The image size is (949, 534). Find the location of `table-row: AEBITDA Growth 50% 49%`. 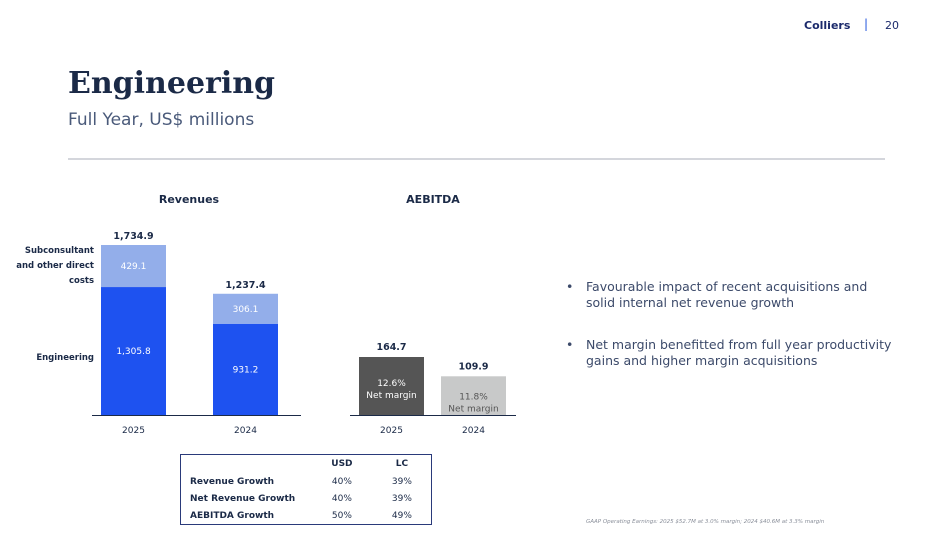

table-row: AEBITDA Growth 50% 49% is located at coordinates (306, 515).